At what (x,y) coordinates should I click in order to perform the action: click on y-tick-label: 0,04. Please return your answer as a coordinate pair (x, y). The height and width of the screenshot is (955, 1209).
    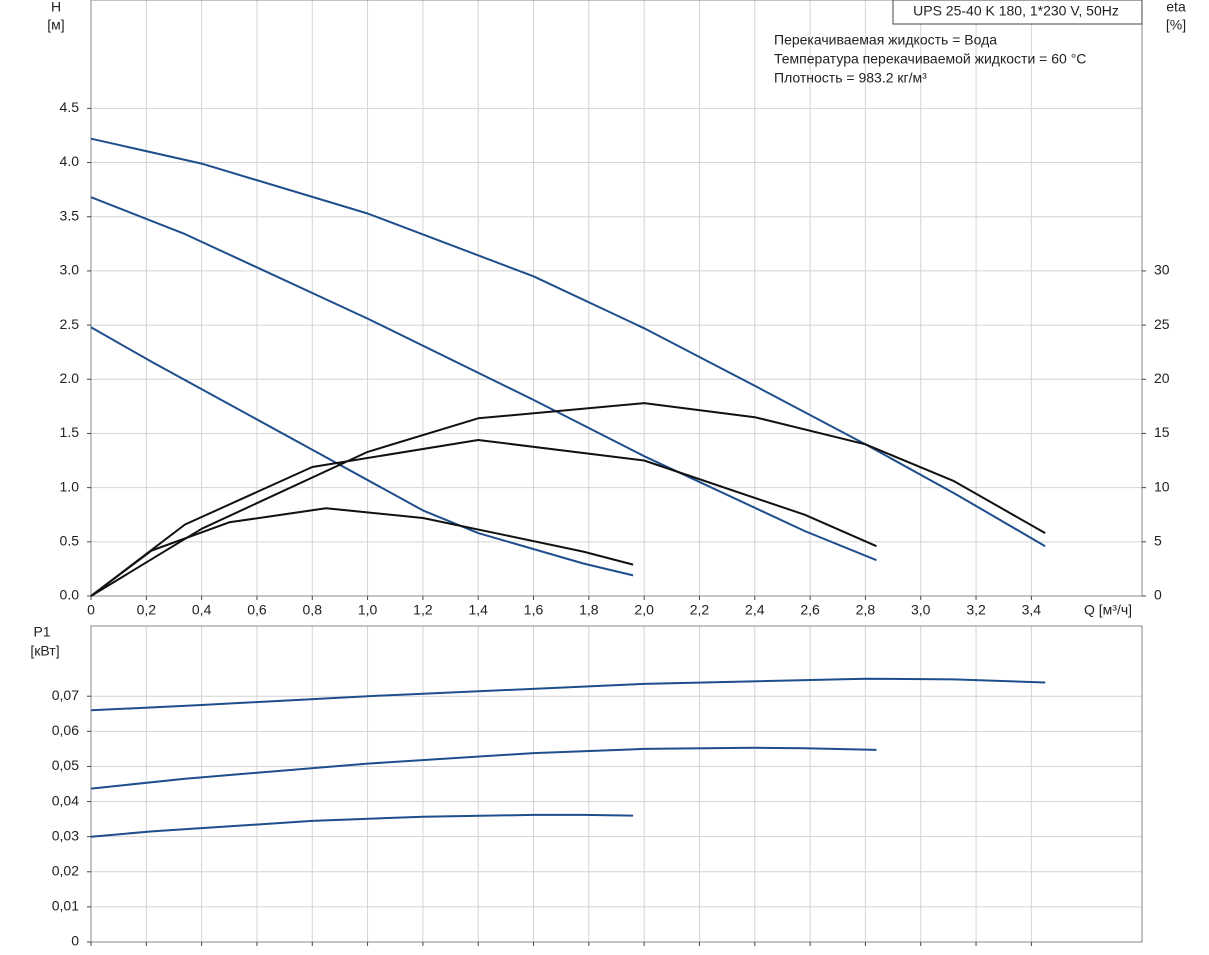
    Looking at the image, I should click on (65, 800).